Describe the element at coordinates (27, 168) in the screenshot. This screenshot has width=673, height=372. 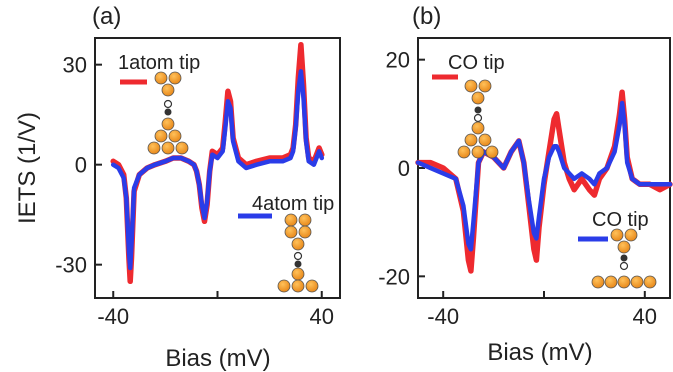
I see `panel-a-ylabel: IETS (1/V)` at that location.